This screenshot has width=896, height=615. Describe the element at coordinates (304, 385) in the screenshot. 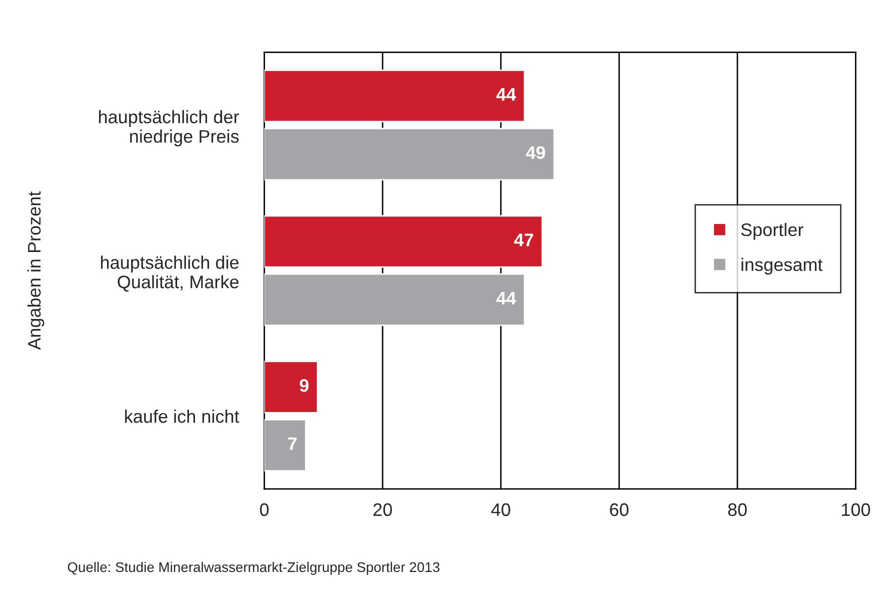

I see `data-label: 9` at that location.